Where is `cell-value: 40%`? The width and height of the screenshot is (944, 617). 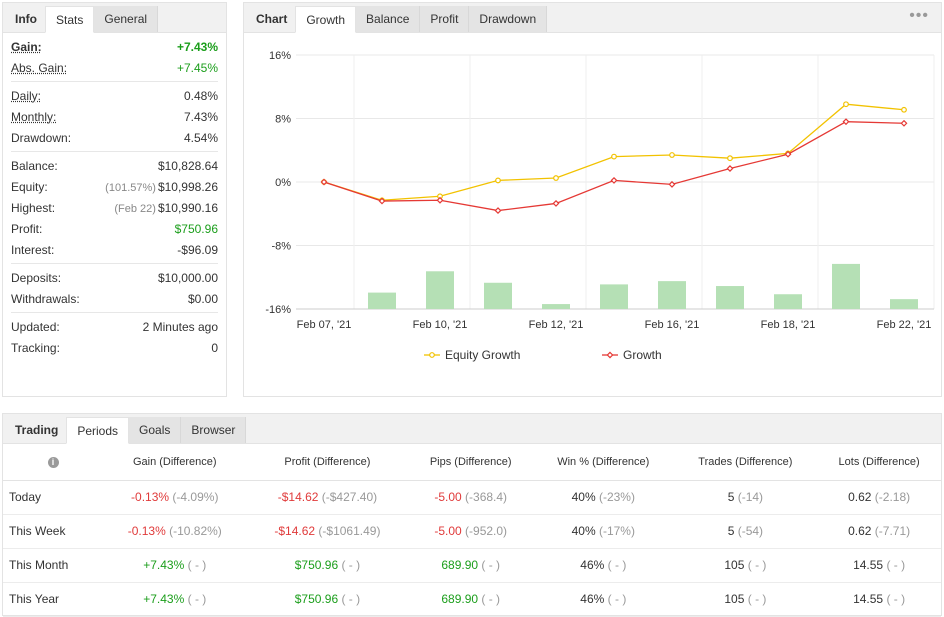
cell-value: 40% is located at coordinates (583, 531).